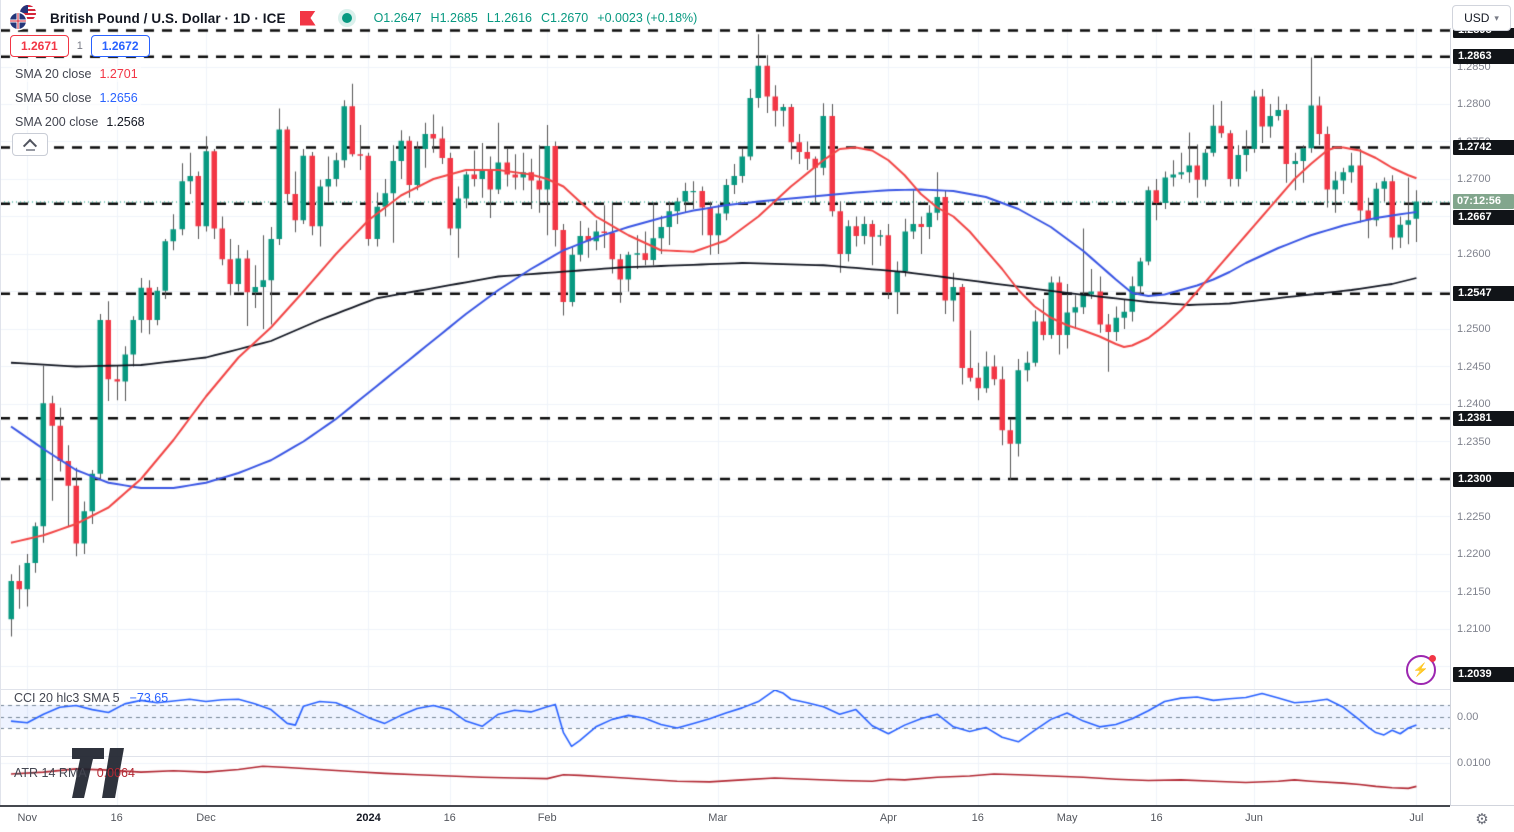  I want to click on symbol-title: British Pound / U.S. Dollar · 1D · ICE, so click(168, 18).